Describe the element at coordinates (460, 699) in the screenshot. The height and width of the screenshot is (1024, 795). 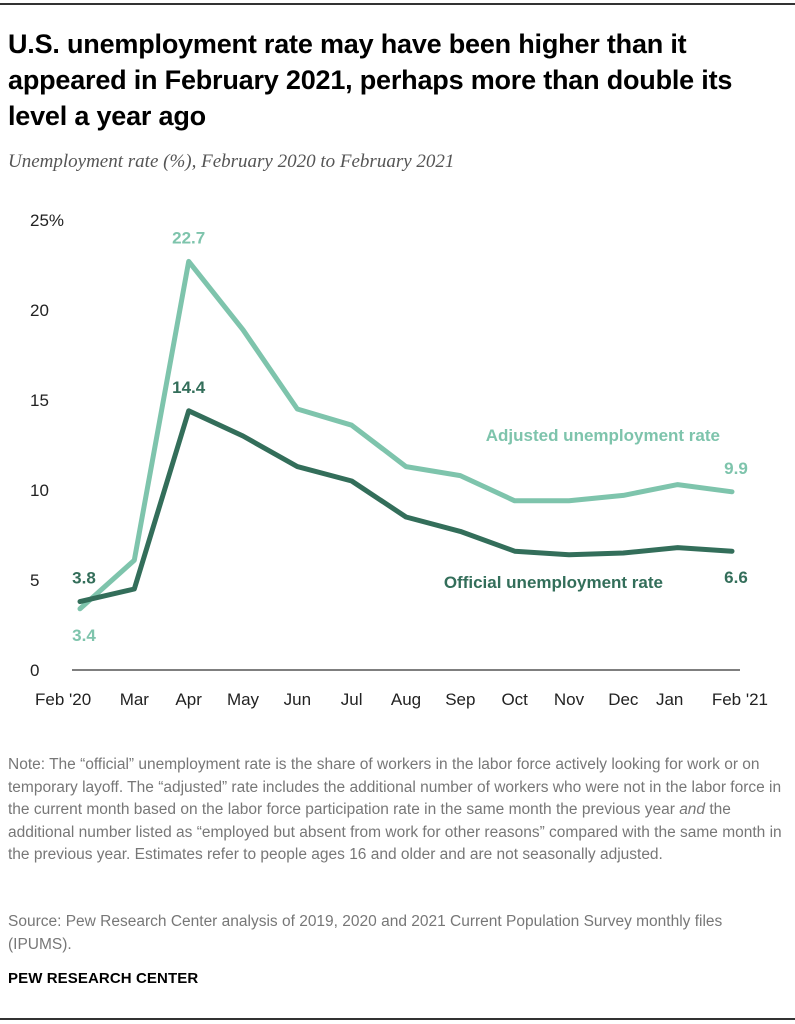
I see `x-tick-label: Sep` at that location.